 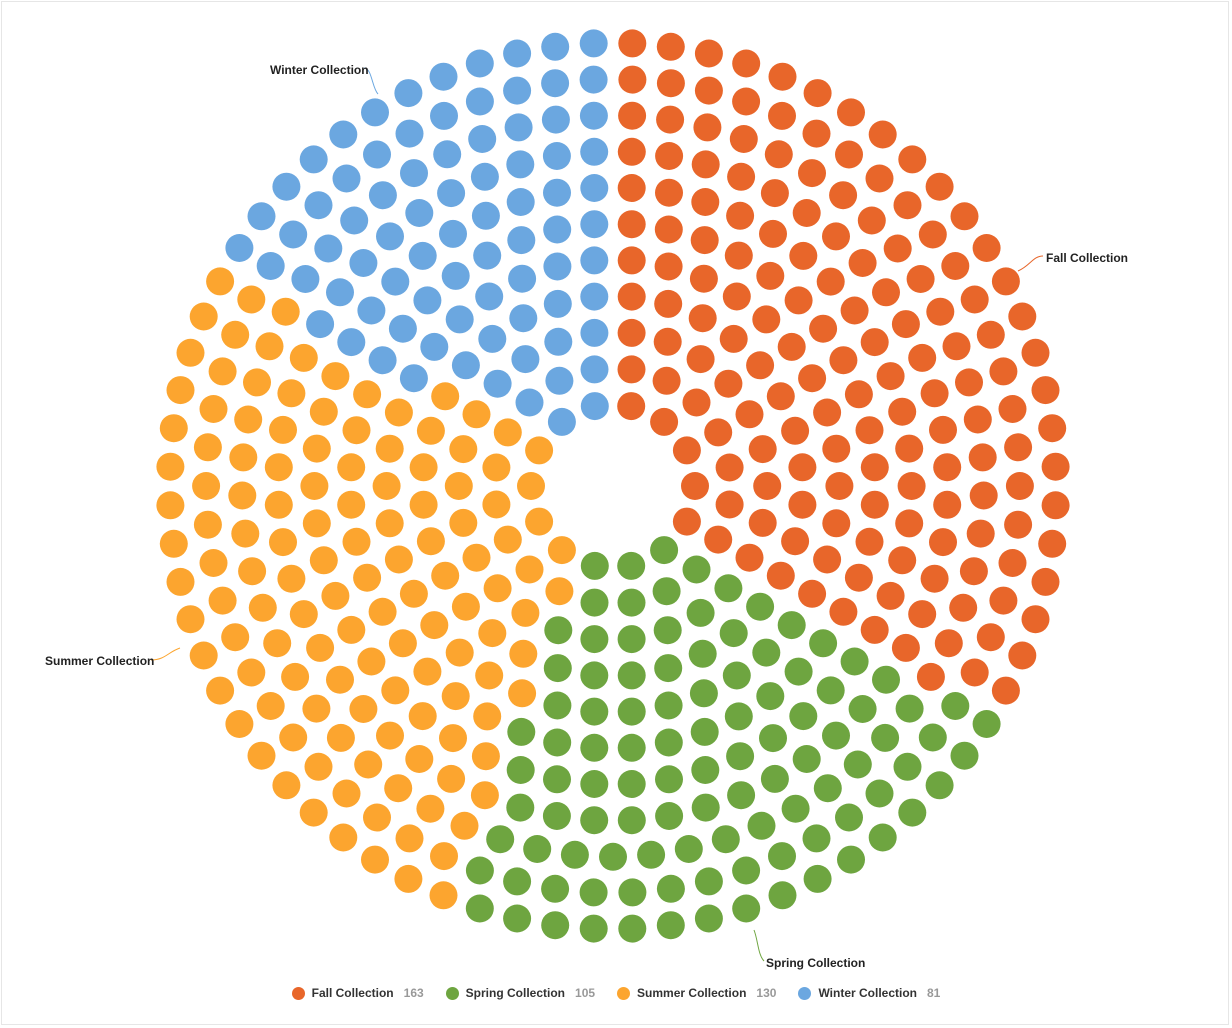 I want to click on legend-item-fall: Fall Collection 163, so click(x=357, y=993).